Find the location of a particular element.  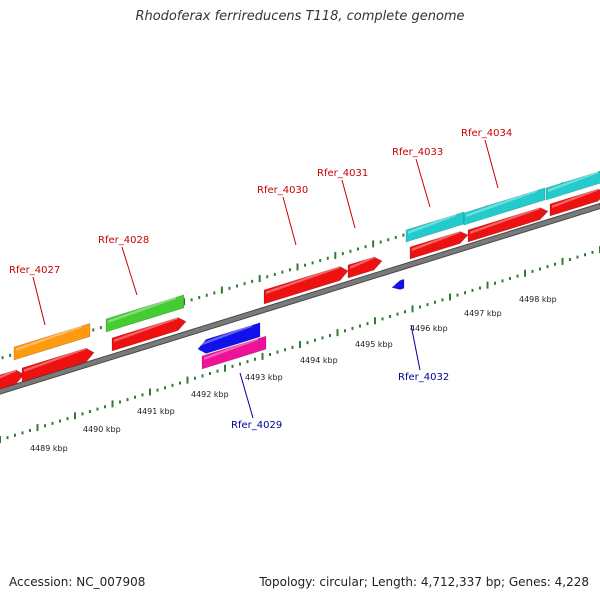

scale-label: 4493 kbp is located at coordinates (264, 377).